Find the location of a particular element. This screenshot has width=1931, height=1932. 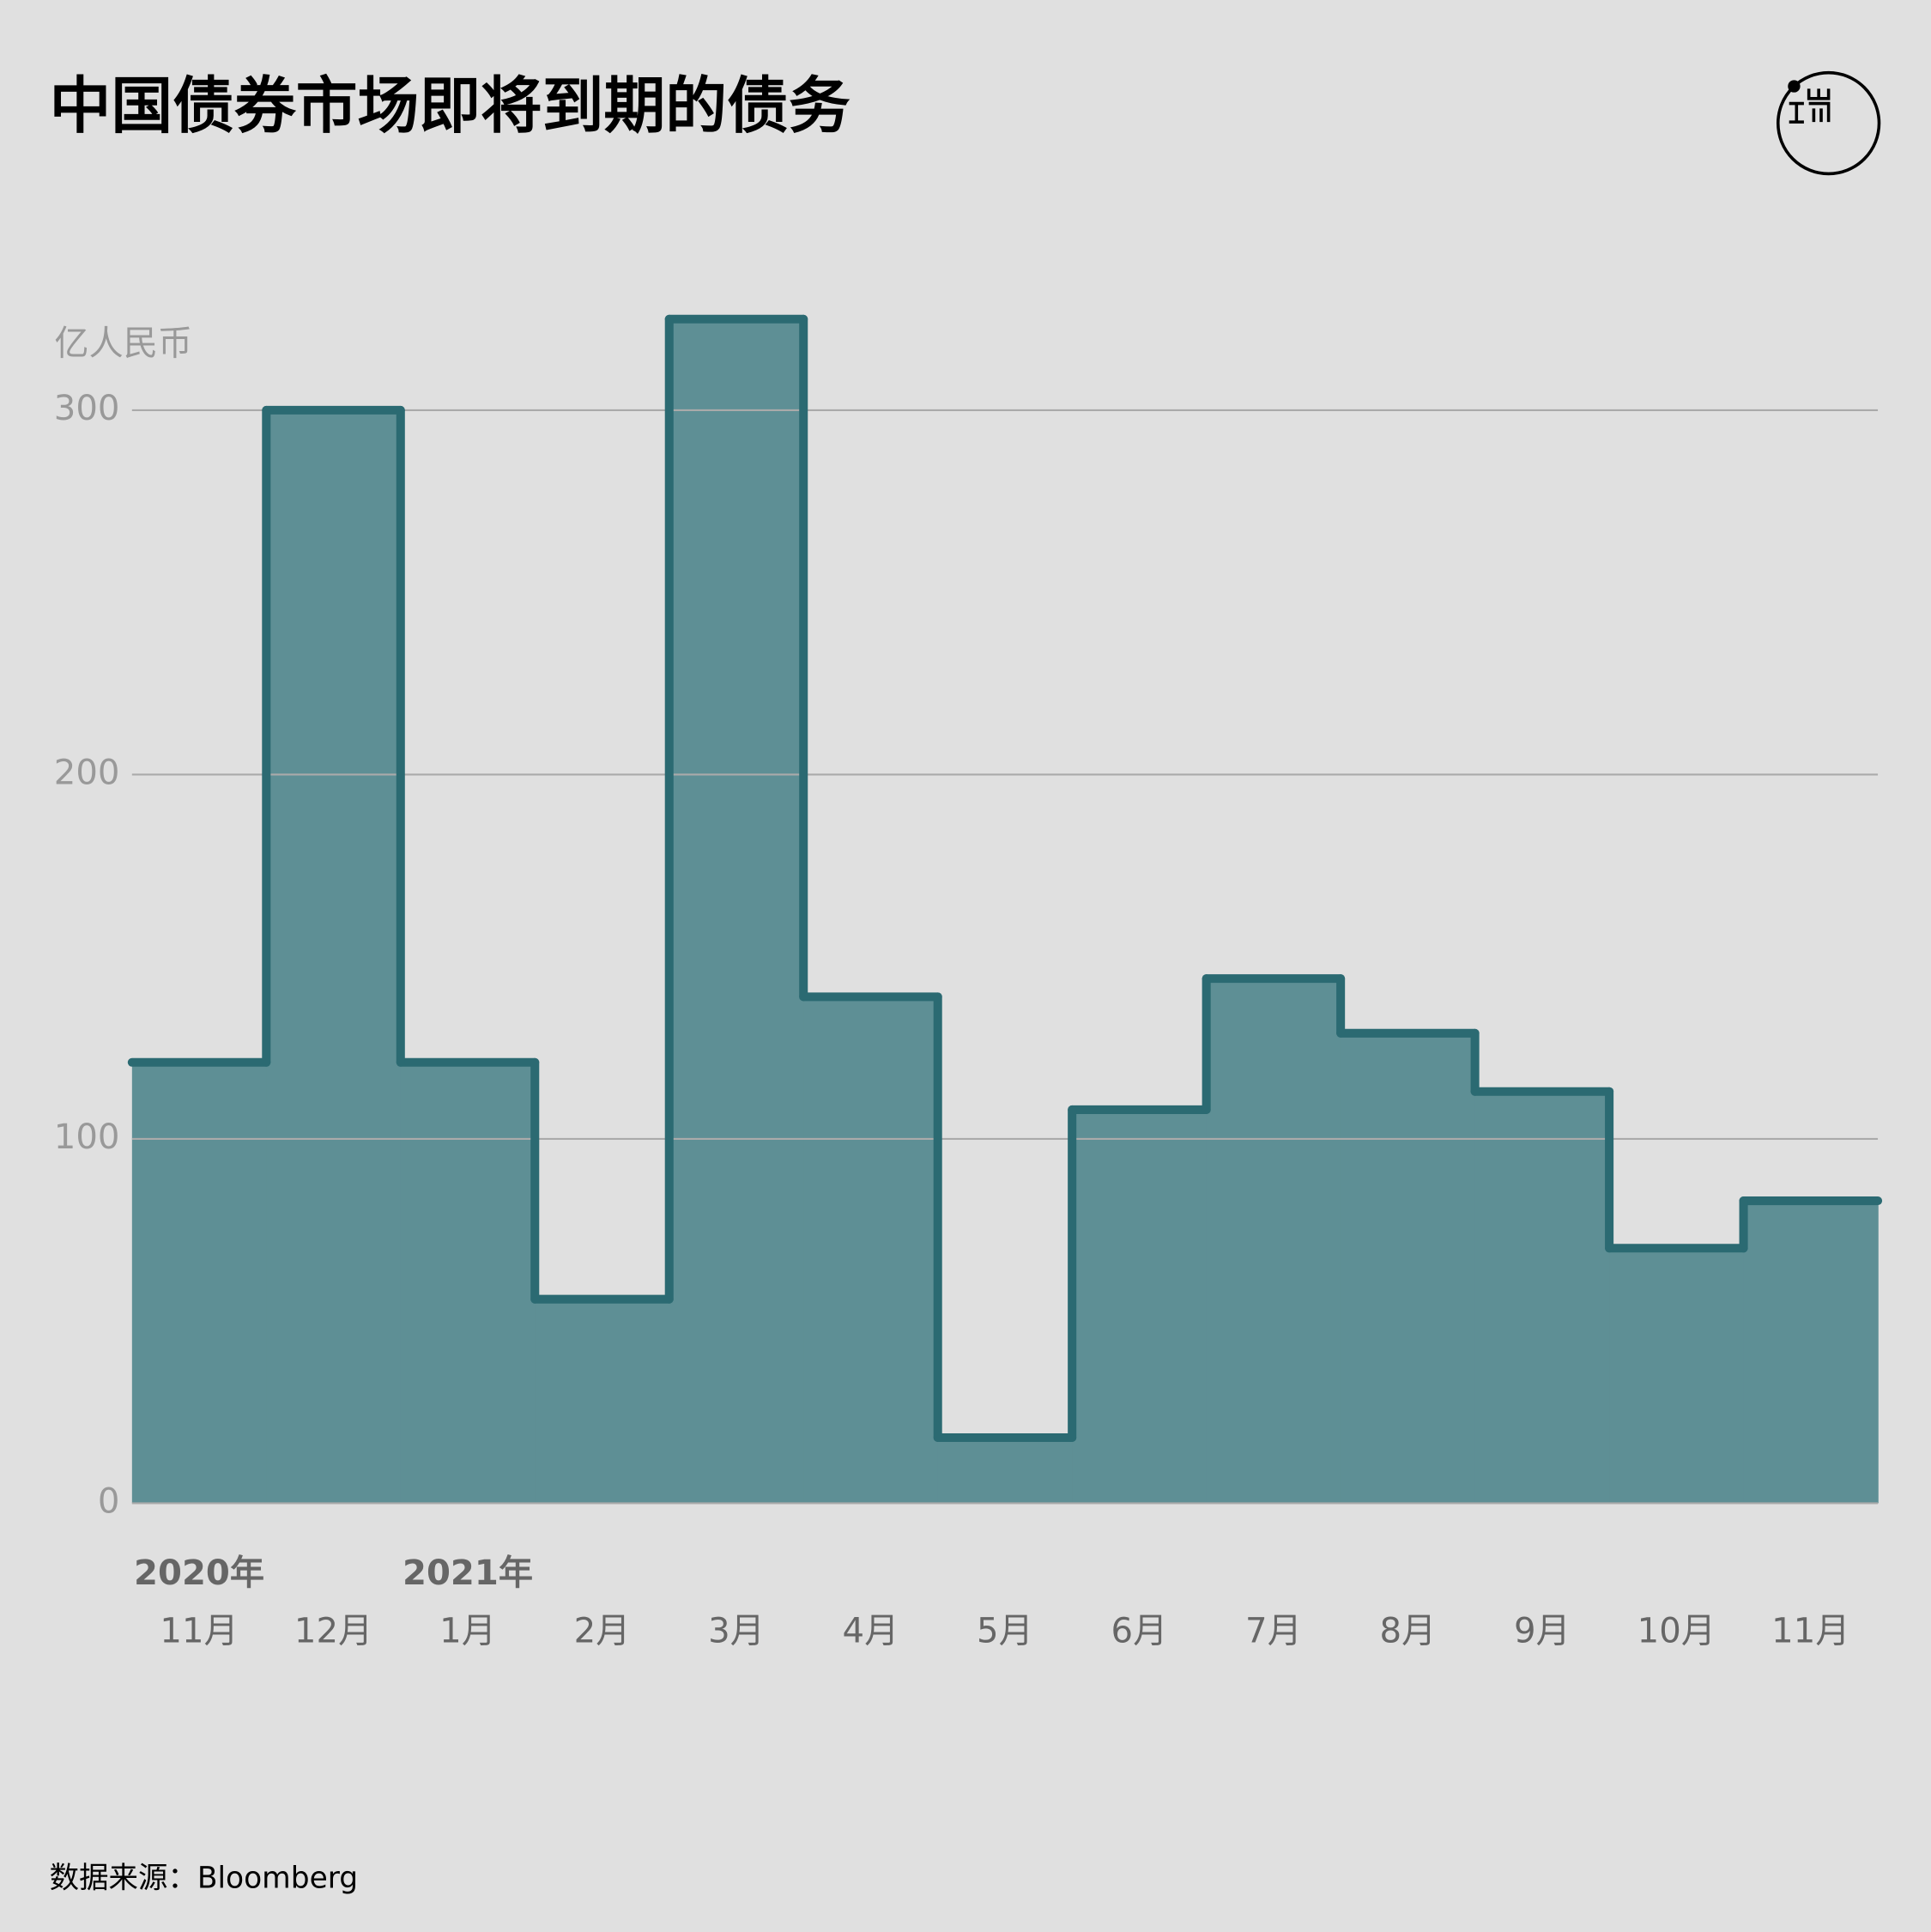

y-tick-label: 200 is located at coordinates (87, 772).